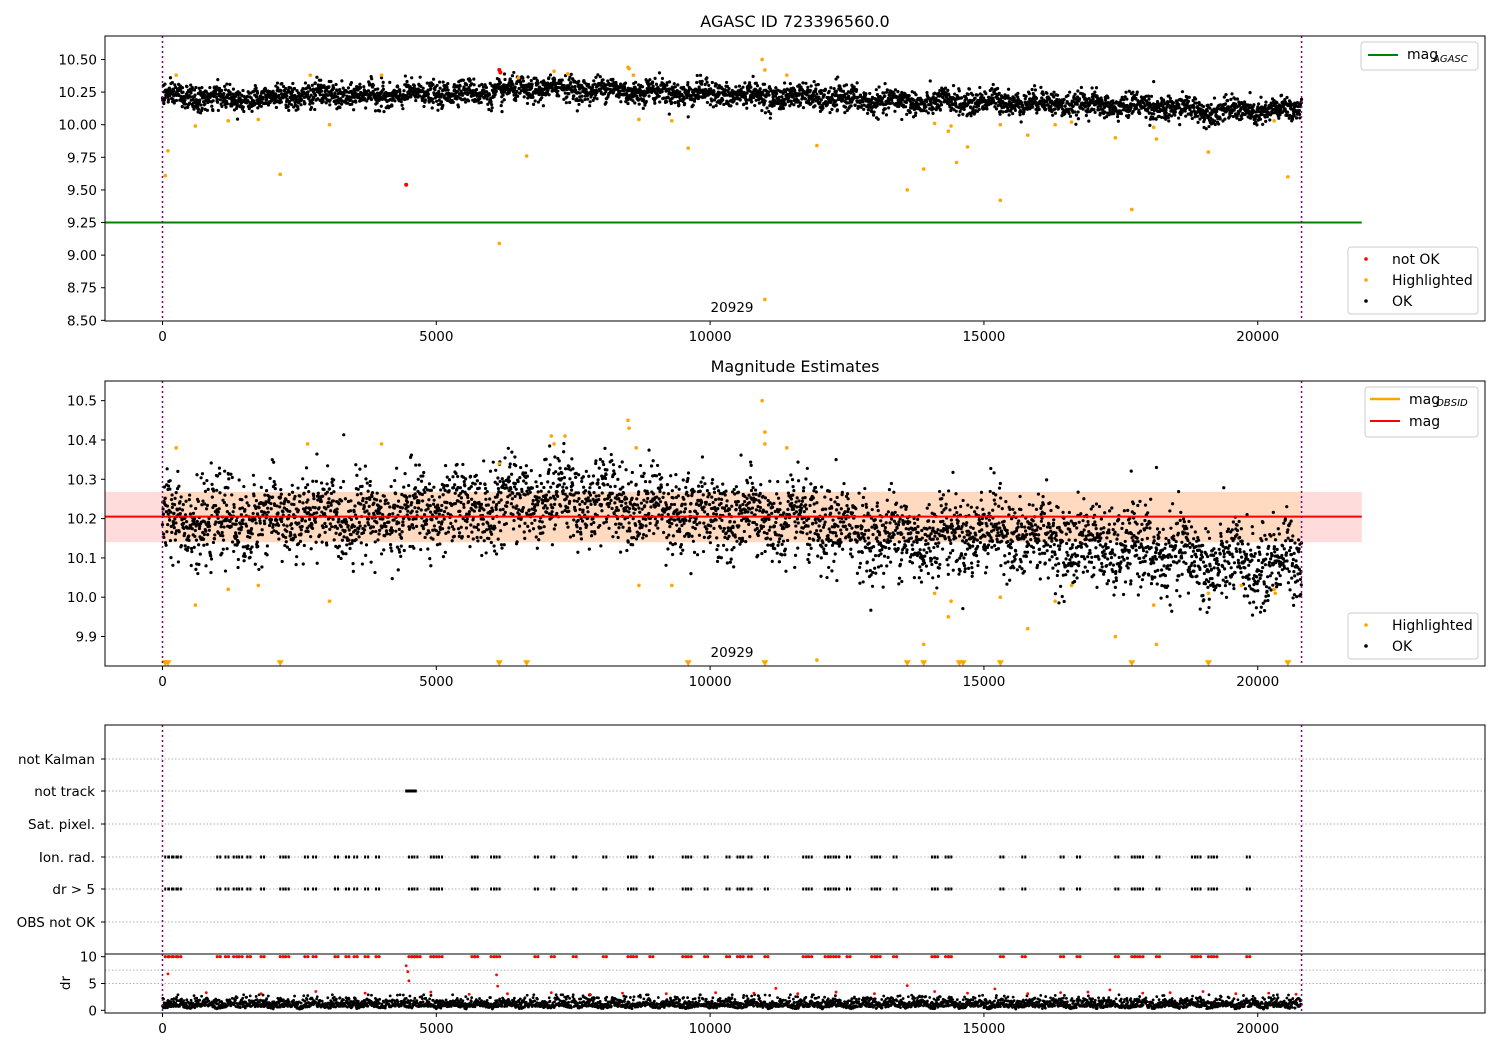 The height and width of the screenshot is (1050, 1500). What do you see at coordinates (710, 337) in the screenshot?
I see `x-tick-label: 10000` at bounding box center [710, 337].